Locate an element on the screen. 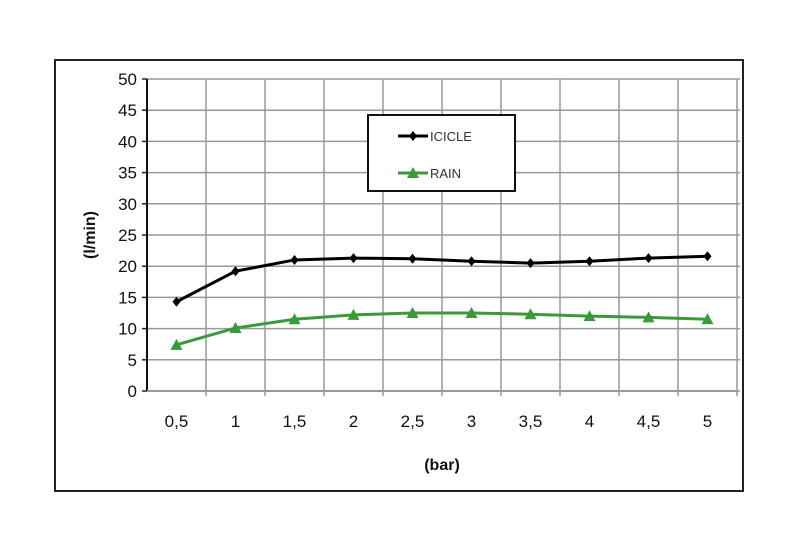 The width and height of the screenshot is (800, 542). series-line-rain is located at coordinates (442, 329).